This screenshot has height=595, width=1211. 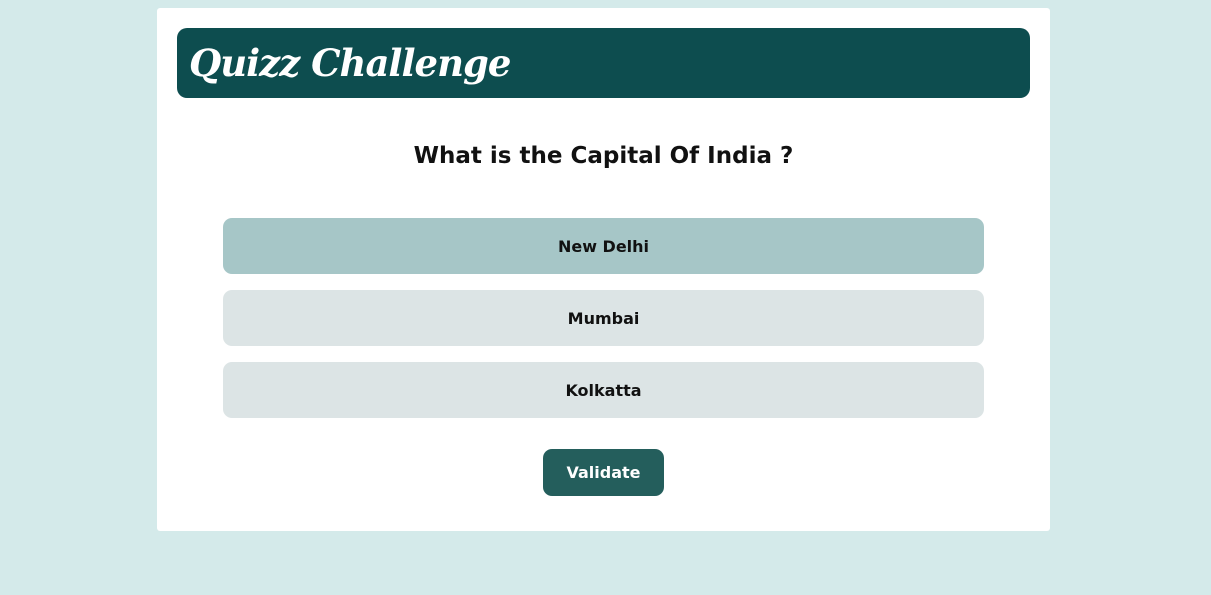 I want to click on answer-label: New Delhi, so click(x=603, y=246).